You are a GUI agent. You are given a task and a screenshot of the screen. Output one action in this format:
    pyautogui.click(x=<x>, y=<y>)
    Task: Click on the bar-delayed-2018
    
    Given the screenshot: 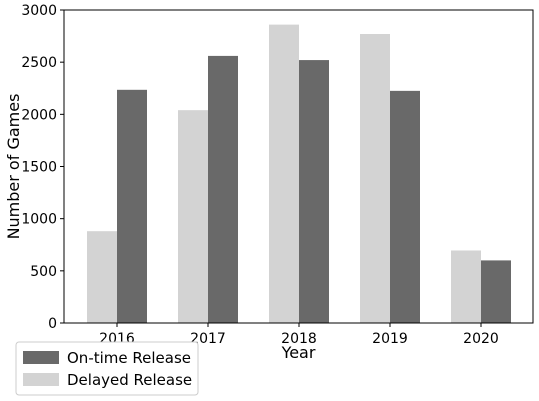 What is the action you would take?
    pyautogui.click(x=284, y=174)
    